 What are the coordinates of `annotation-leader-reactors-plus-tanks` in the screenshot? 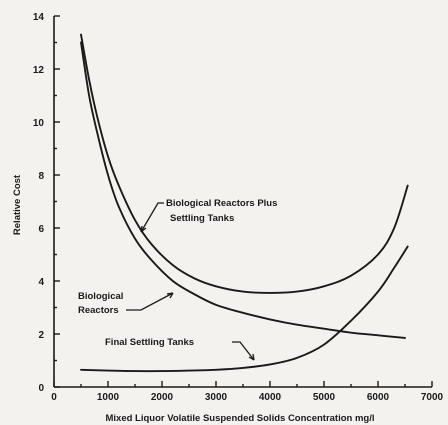 It's located at (152, 217).